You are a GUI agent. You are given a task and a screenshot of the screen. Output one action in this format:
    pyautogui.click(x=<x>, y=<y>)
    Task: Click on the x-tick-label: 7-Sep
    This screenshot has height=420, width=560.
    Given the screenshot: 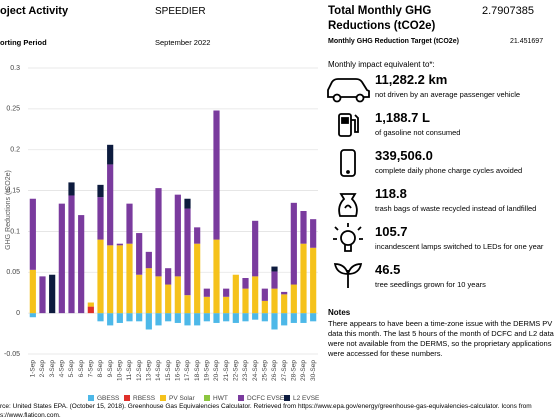 What is the action you would take?
    pyautogui.click(x=91, y=369)
    